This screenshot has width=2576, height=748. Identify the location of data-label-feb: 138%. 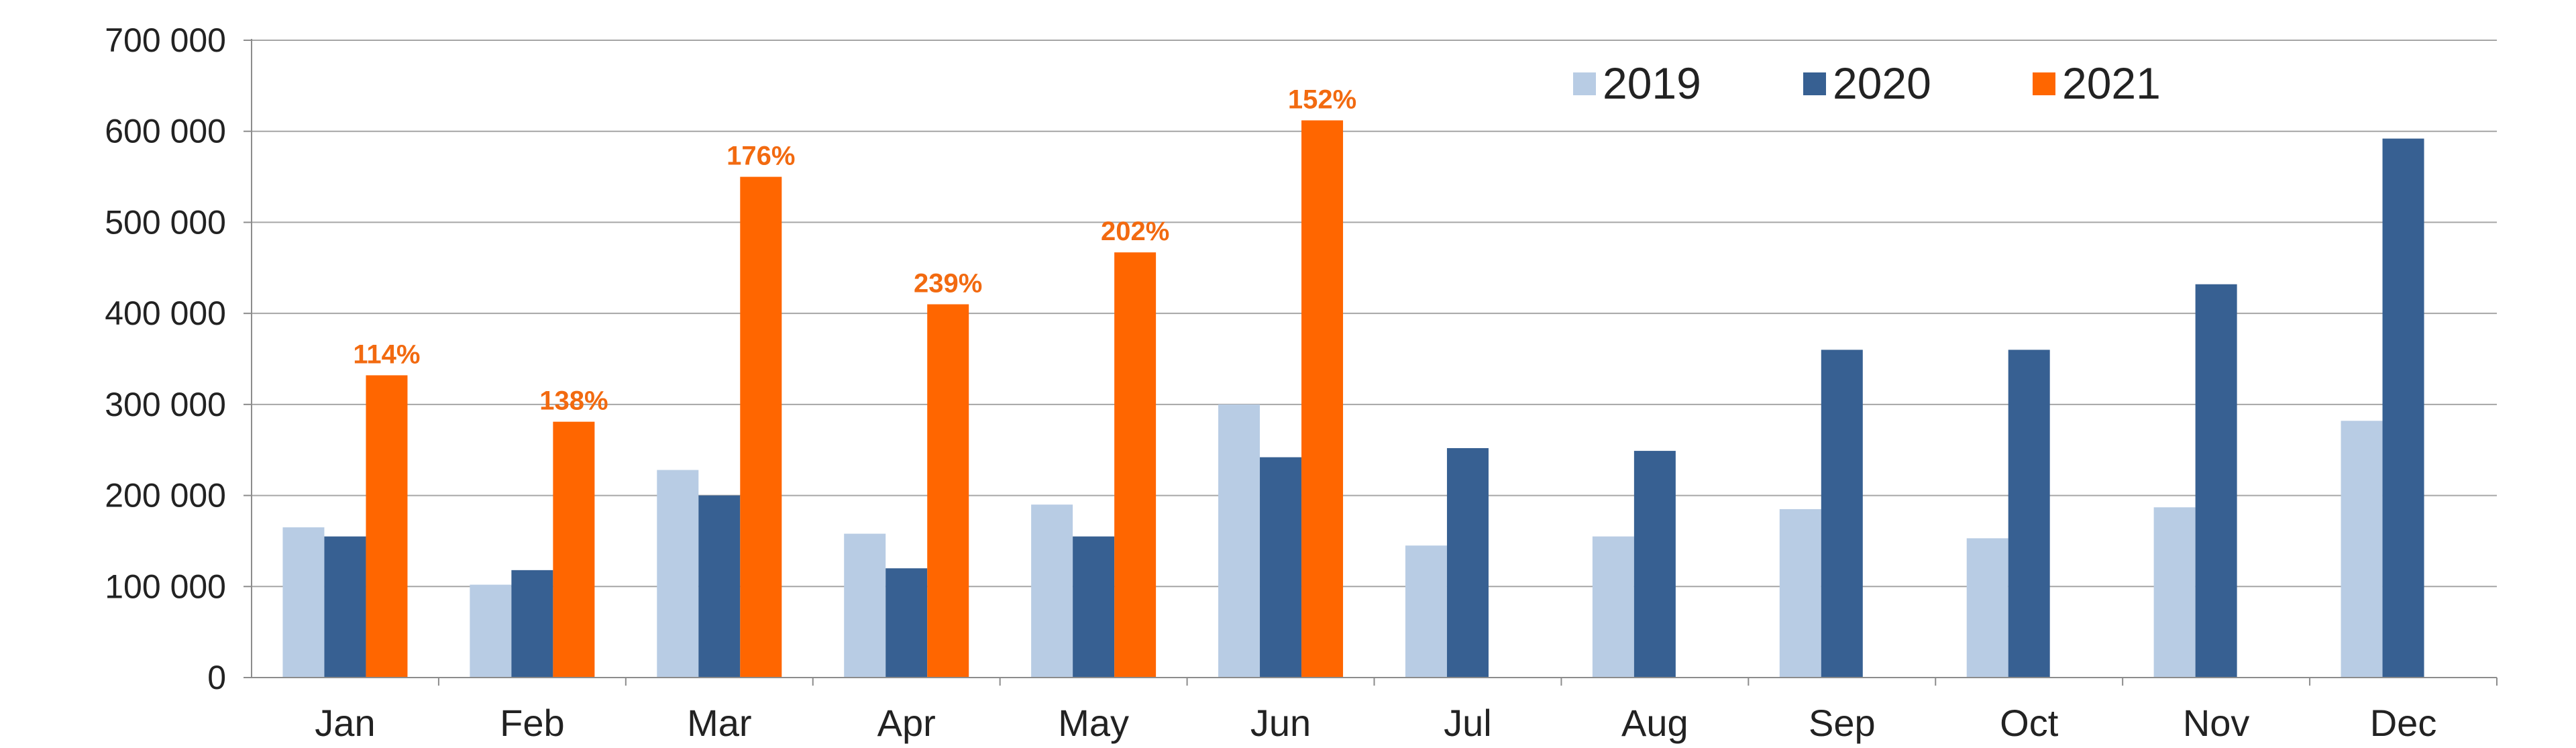
(573, 401).